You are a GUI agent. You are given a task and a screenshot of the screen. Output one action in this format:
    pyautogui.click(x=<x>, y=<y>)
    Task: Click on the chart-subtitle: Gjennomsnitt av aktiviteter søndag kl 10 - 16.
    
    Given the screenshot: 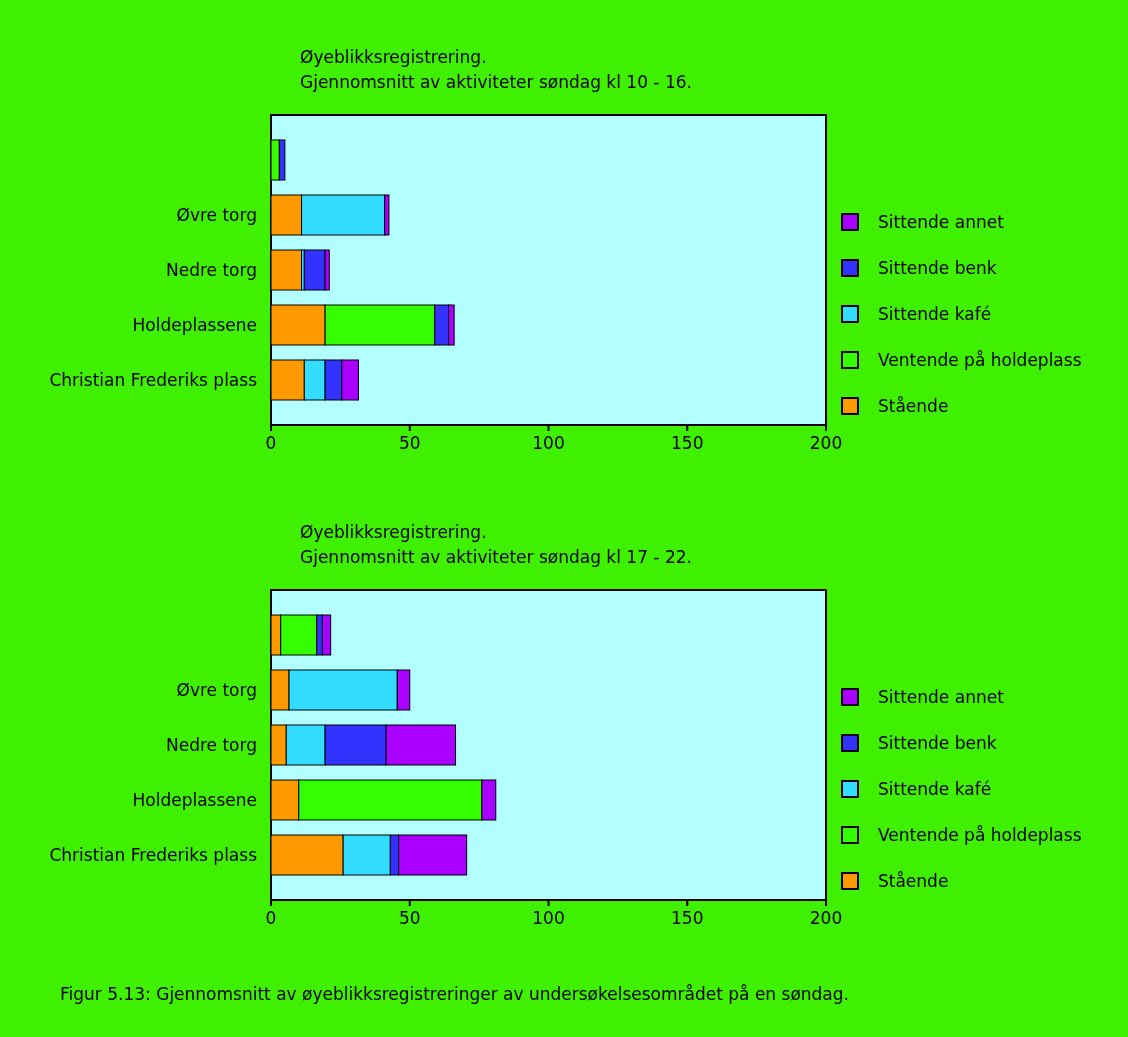 What is the action you would take?
    pyautogui.click(x=496, y=82)
    